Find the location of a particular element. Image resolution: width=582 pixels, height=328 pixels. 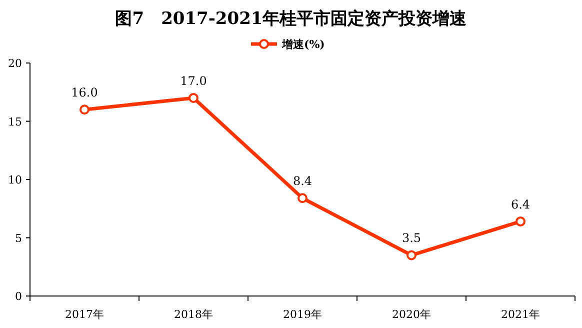

data-label: 6.4 is located at coordinates (520, 204).